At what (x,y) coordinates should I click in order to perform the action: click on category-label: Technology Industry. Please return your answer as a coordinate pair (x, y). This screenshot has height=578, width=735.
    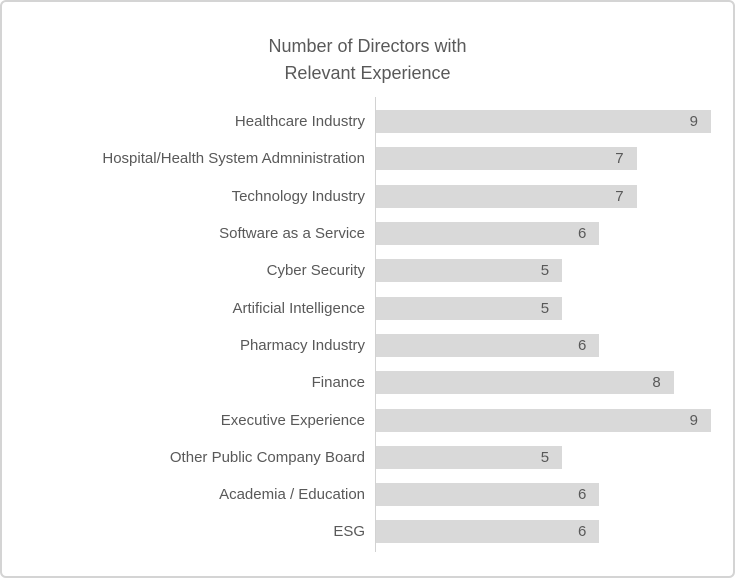
    Looking at the image, I should click on (298, 196).